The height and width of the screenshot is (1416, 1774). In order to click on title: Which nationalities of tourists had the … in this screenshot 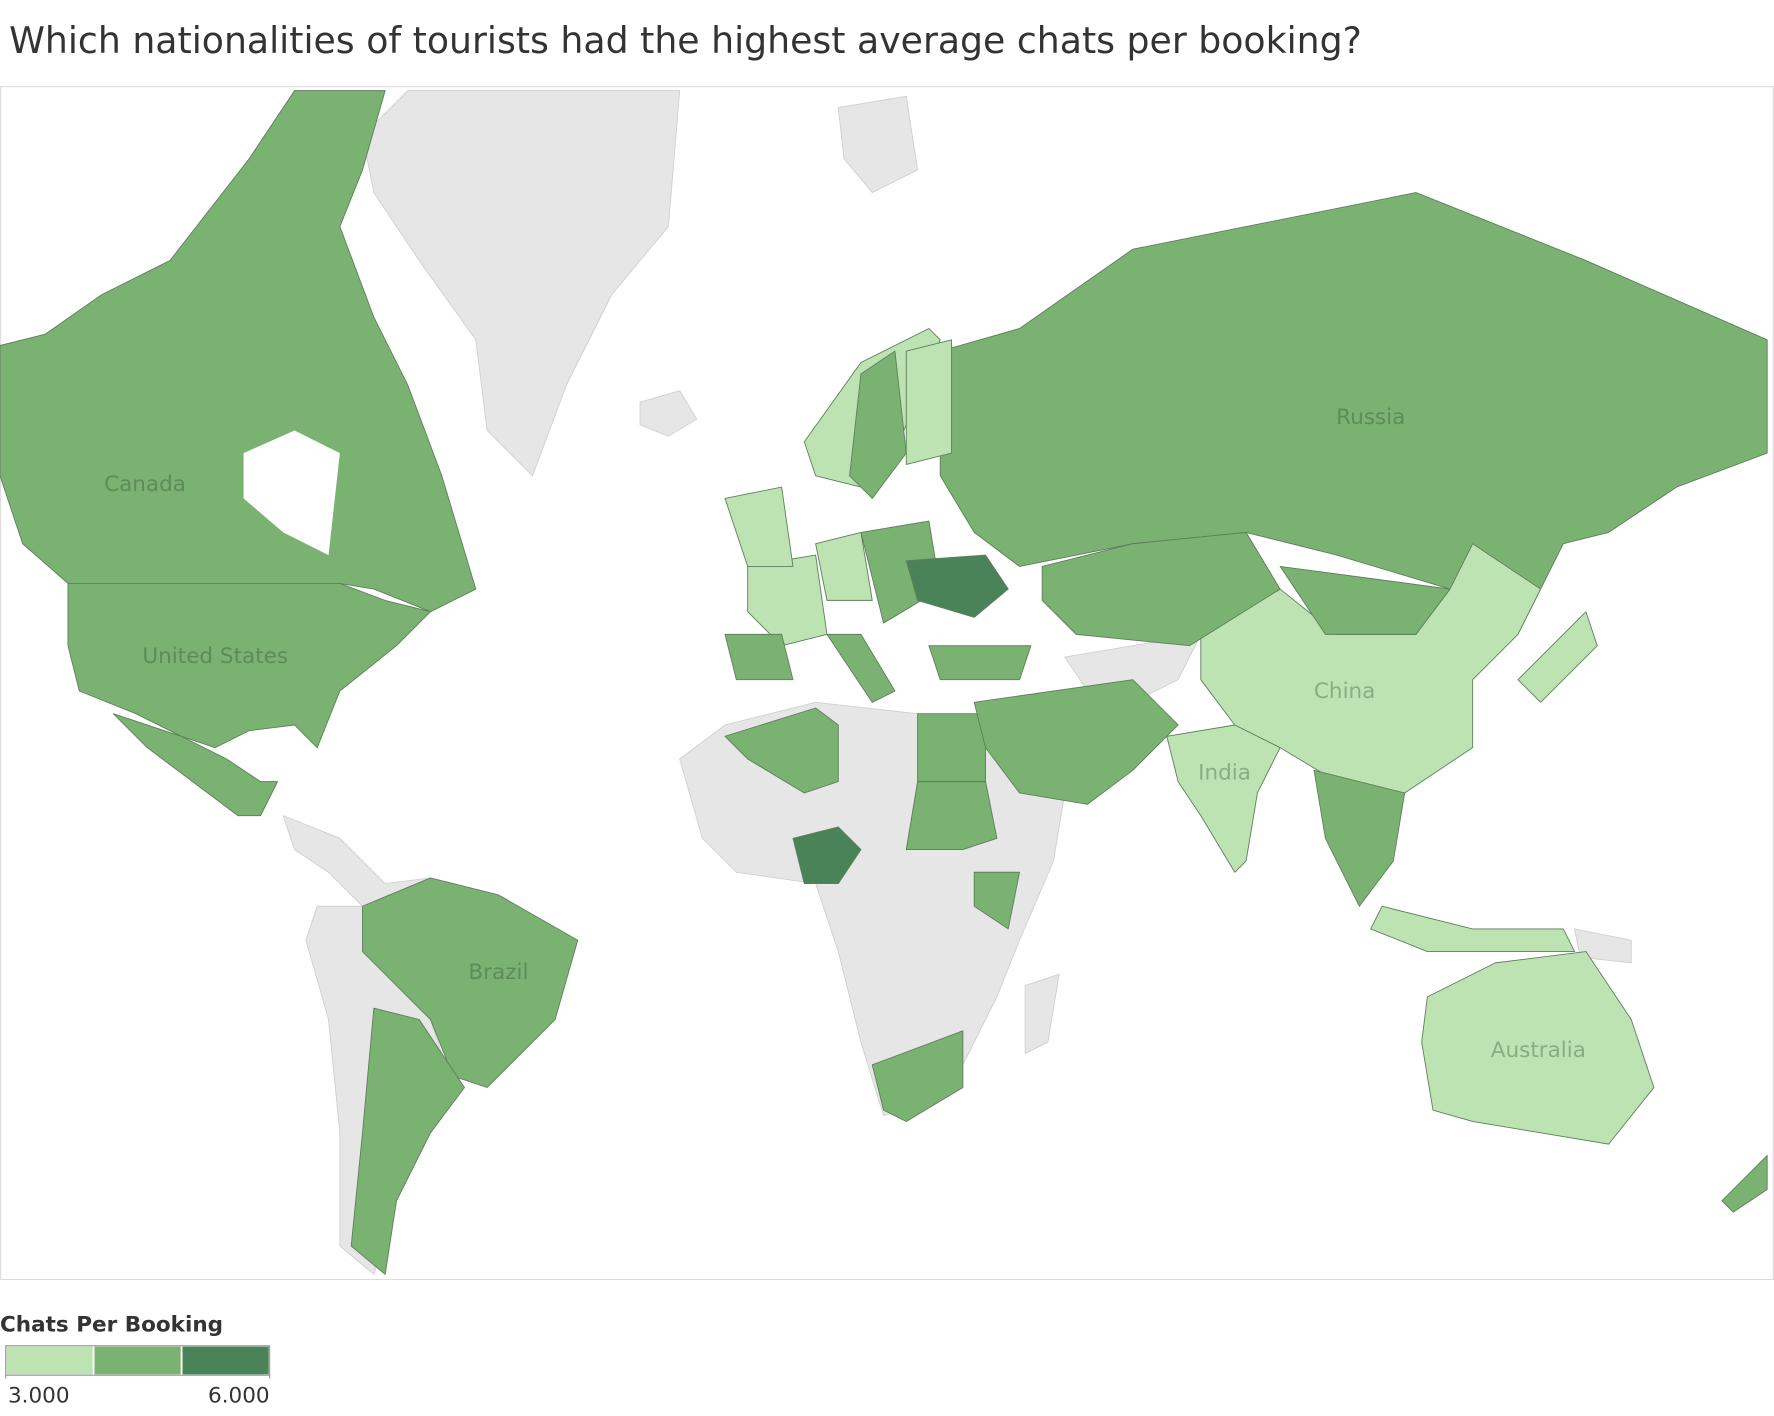, I will do `click(685, 40)`.